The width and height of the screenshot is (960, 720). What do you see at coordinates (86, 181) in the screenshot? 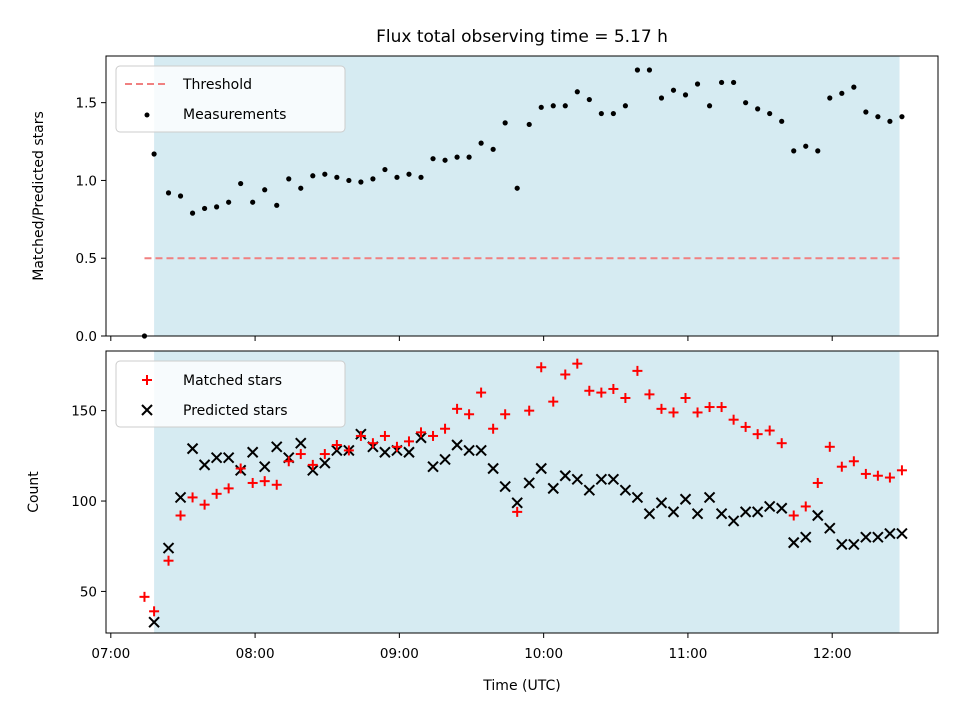
I see `top-y-tick-label: 1.0` at bounding box center [86, 181].